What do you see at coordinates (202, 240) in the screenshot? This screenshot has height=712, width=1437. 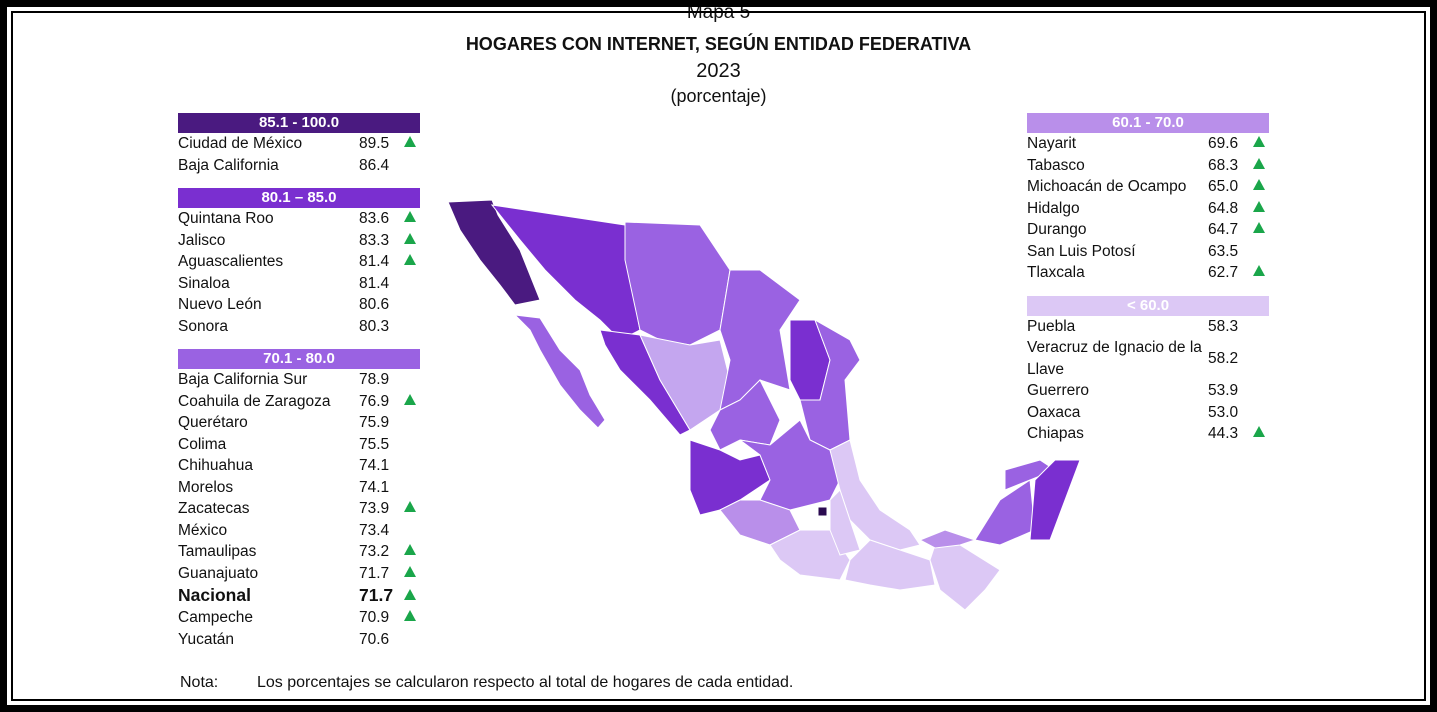 I see `entity-name: Jalisco` at bounding box center [202, 240].